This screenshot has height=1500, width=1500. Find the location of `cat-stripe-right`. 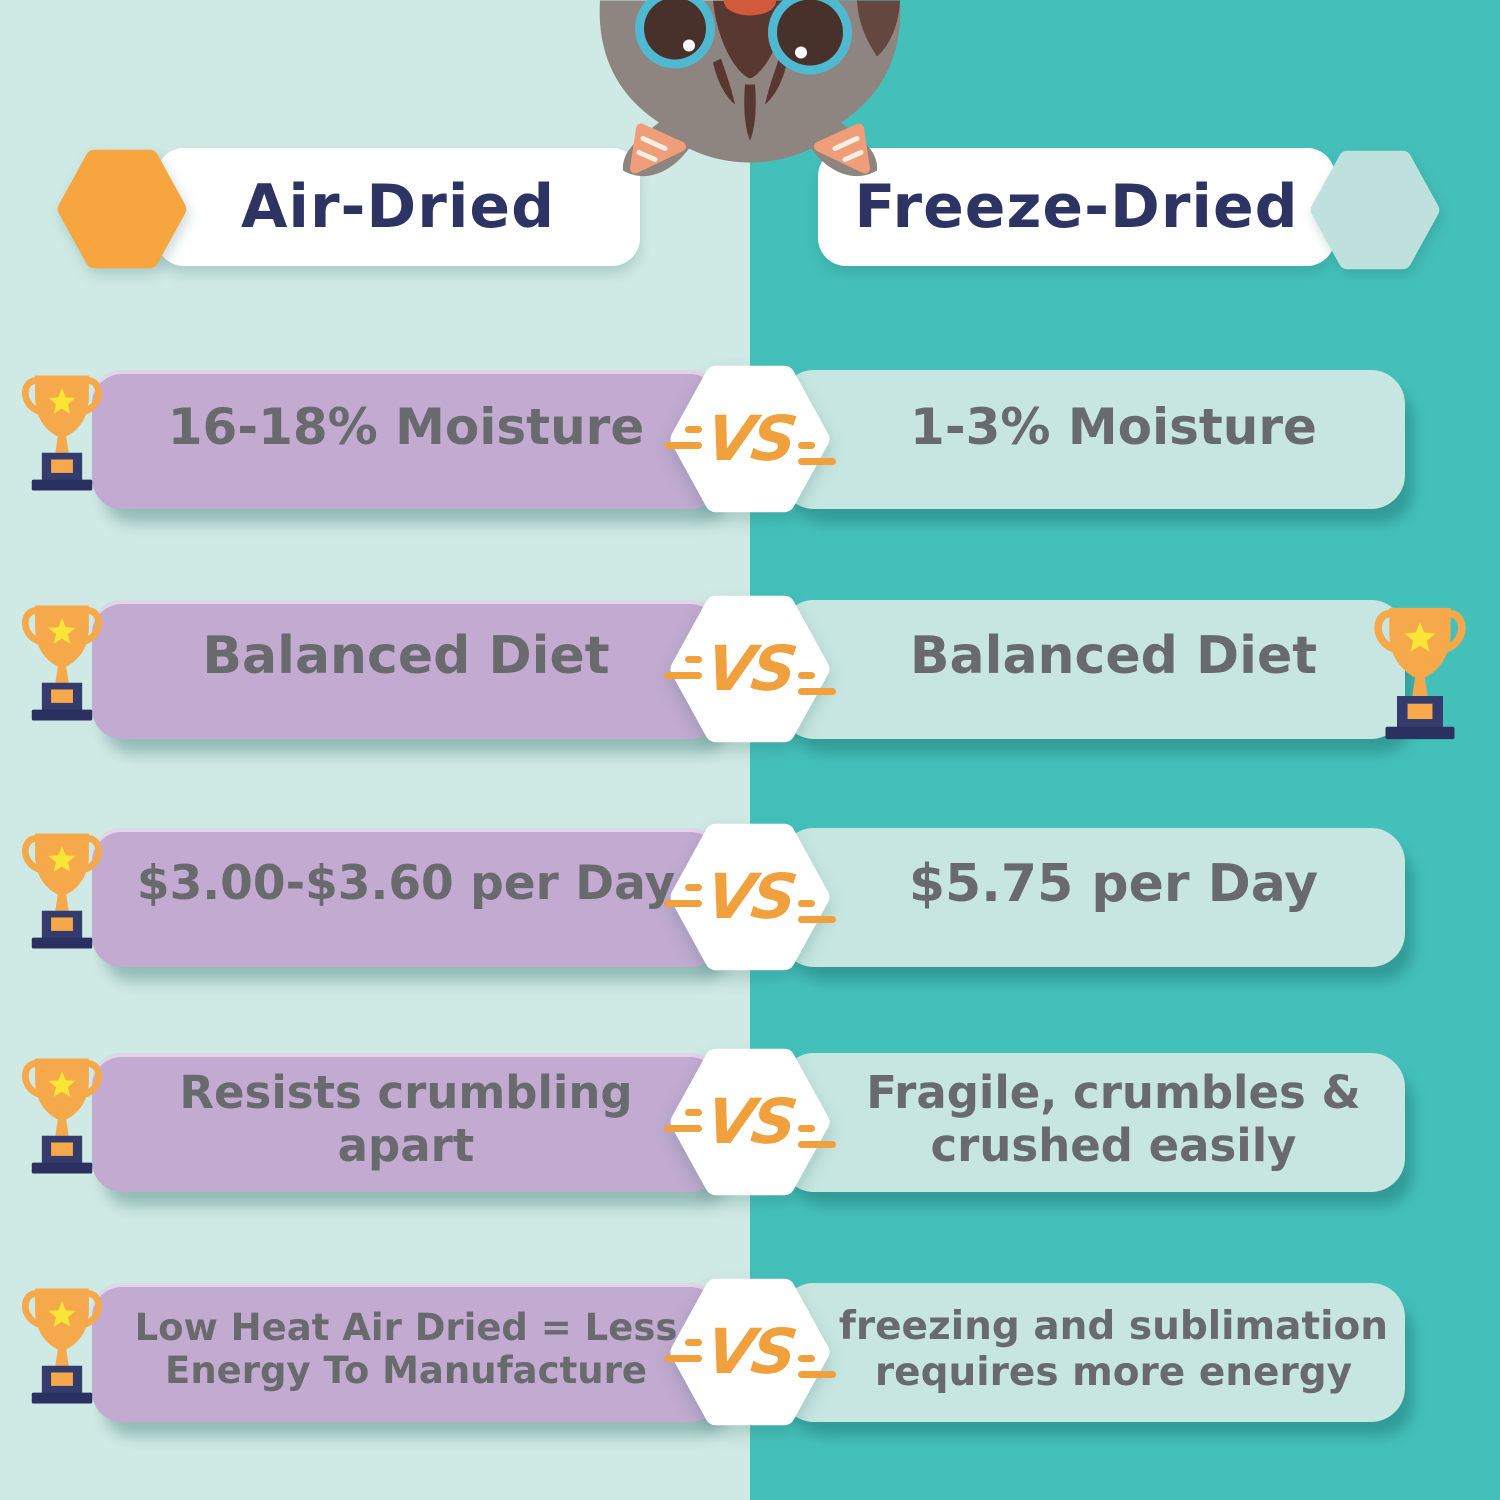

cat-stripe-right is located at coordinates (776, 81).